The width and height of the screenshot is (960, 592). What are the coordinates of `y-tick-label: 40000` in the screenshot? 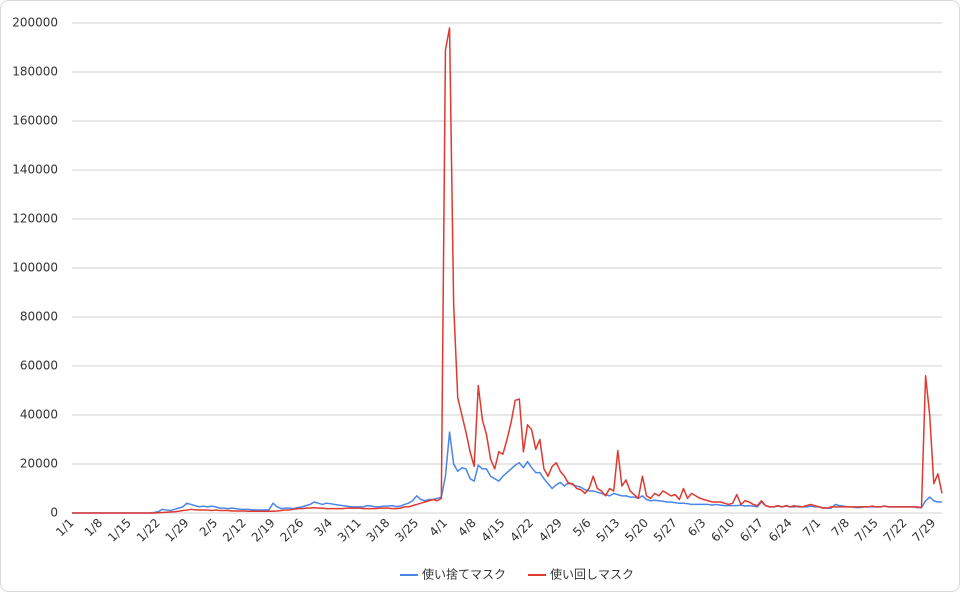 It's located at (39, 415).